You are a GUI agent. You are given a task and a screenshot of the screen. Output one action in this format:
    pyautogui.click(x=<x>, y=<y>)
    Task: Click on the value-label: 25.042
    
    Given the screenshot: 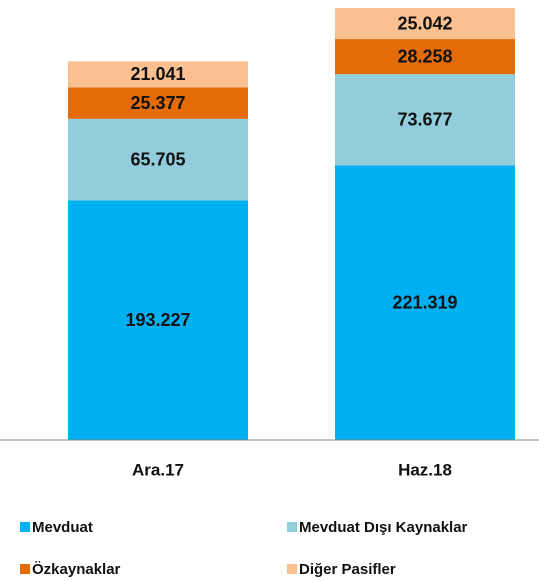 What is the action you would take?
    pyautogui.click(x=424, y=23)
    